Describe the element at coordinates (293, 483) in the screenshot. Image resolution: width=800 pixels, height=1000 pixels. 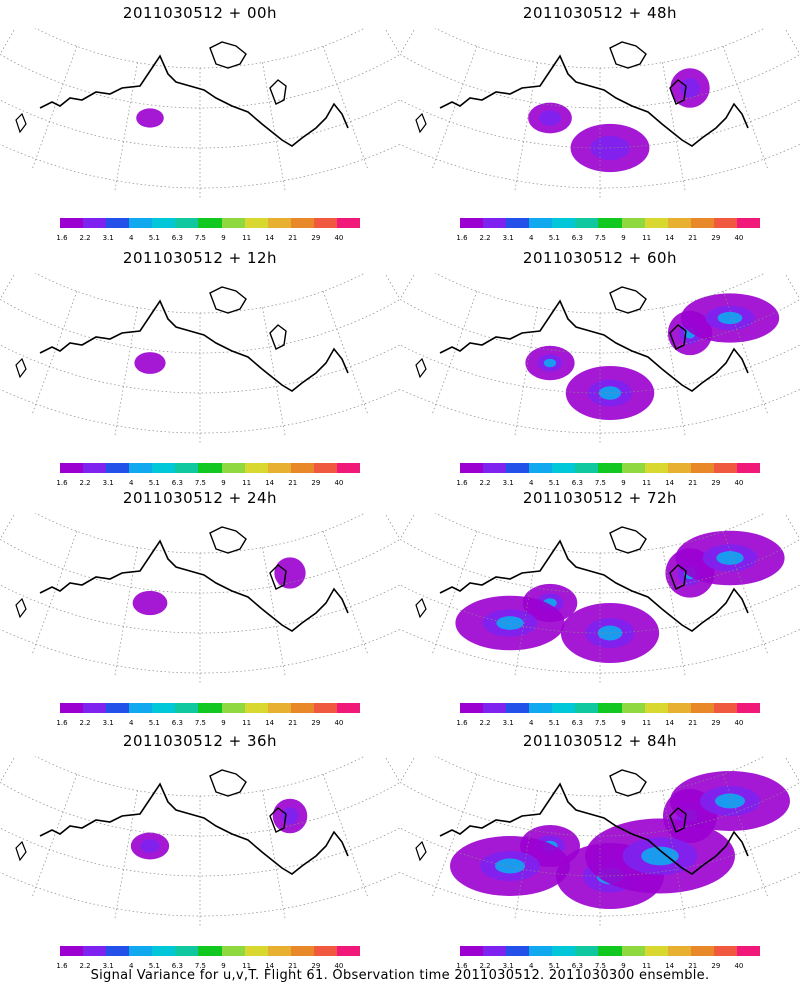
I see `colorbar-tick-label: 21` at that location.